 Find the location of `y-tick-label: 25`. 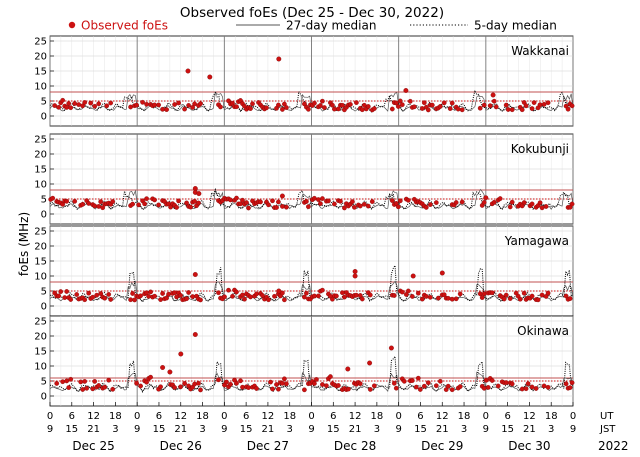

y-tick-label: 25 is located at coordinates (40, 322).